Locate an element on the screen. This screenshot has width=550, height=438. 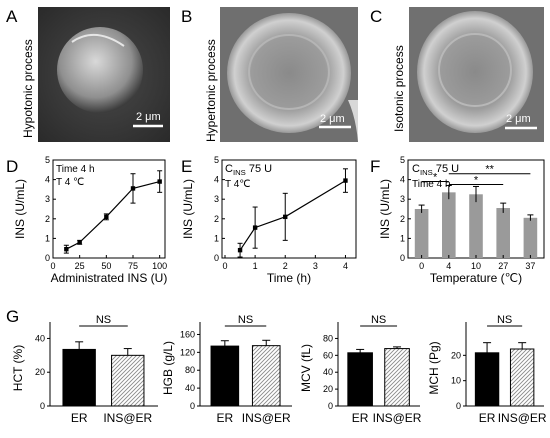
x-axis-label: Time (h) is located at coordinates (289, 278).